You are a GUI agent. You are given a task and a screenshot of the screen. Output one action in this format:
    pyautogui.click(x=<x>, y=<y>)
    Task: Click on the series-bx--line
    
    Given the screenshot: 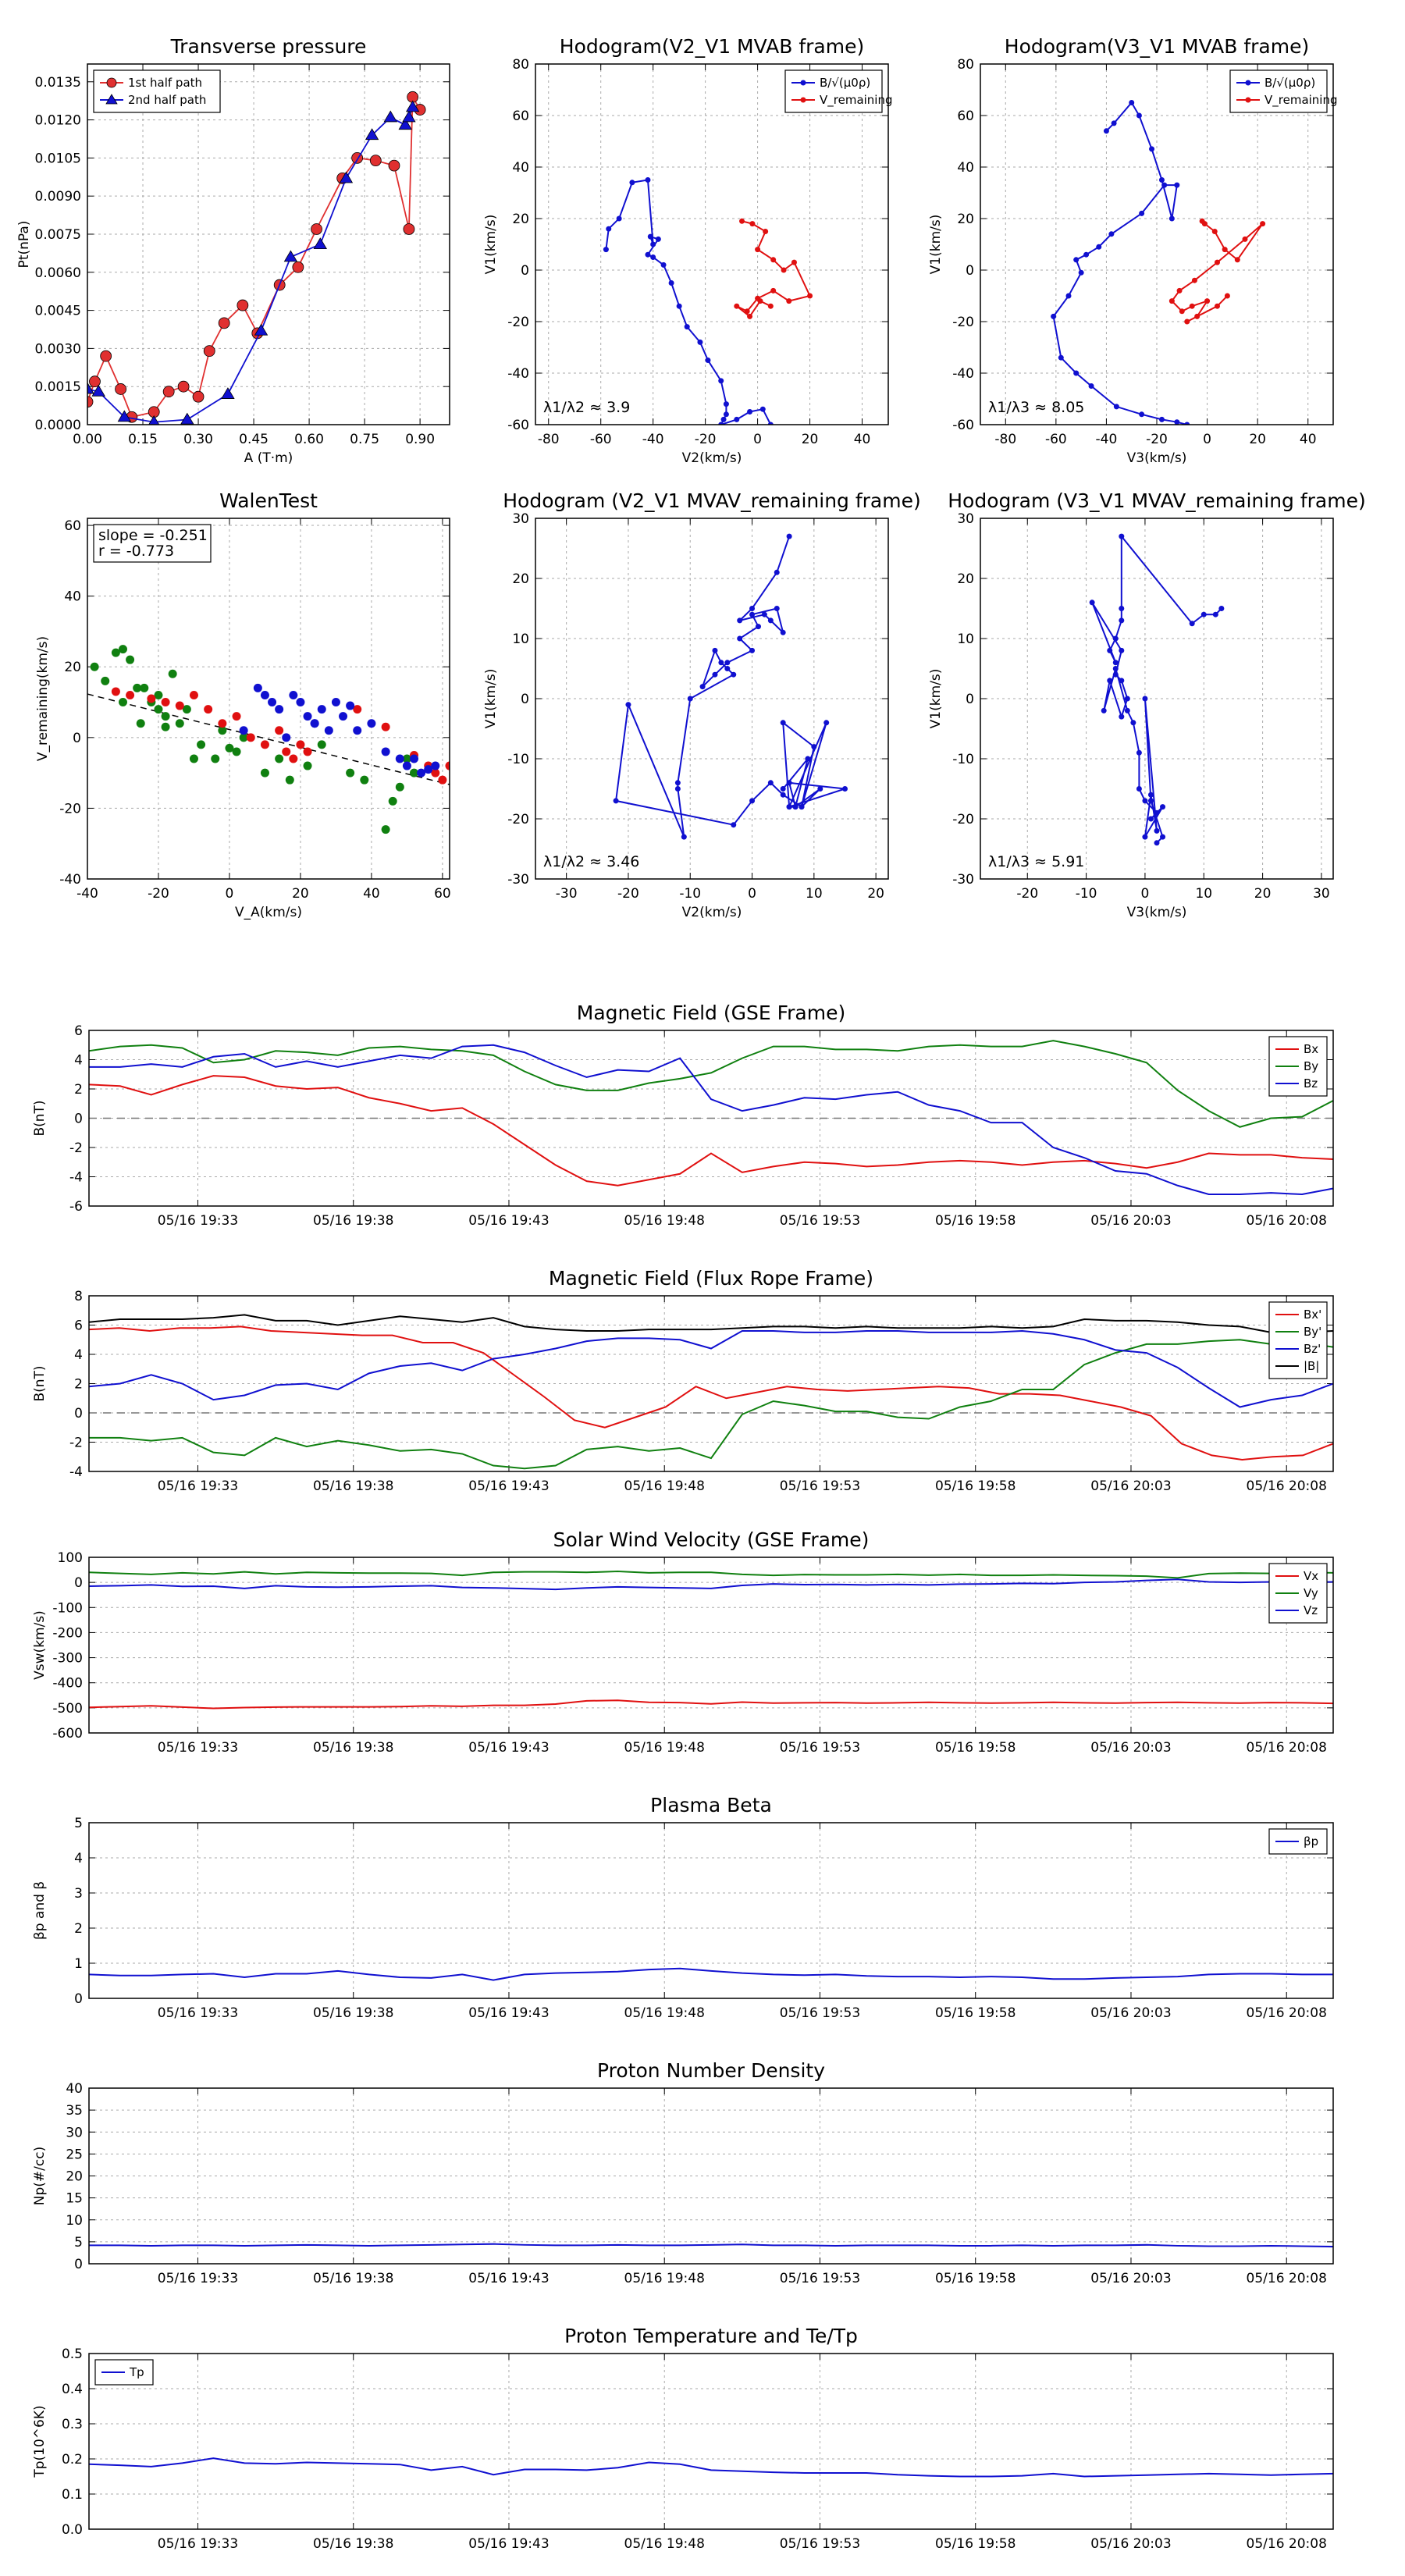 What is the action you would take?
    pyautogui.click(x=711, y=1393)
    